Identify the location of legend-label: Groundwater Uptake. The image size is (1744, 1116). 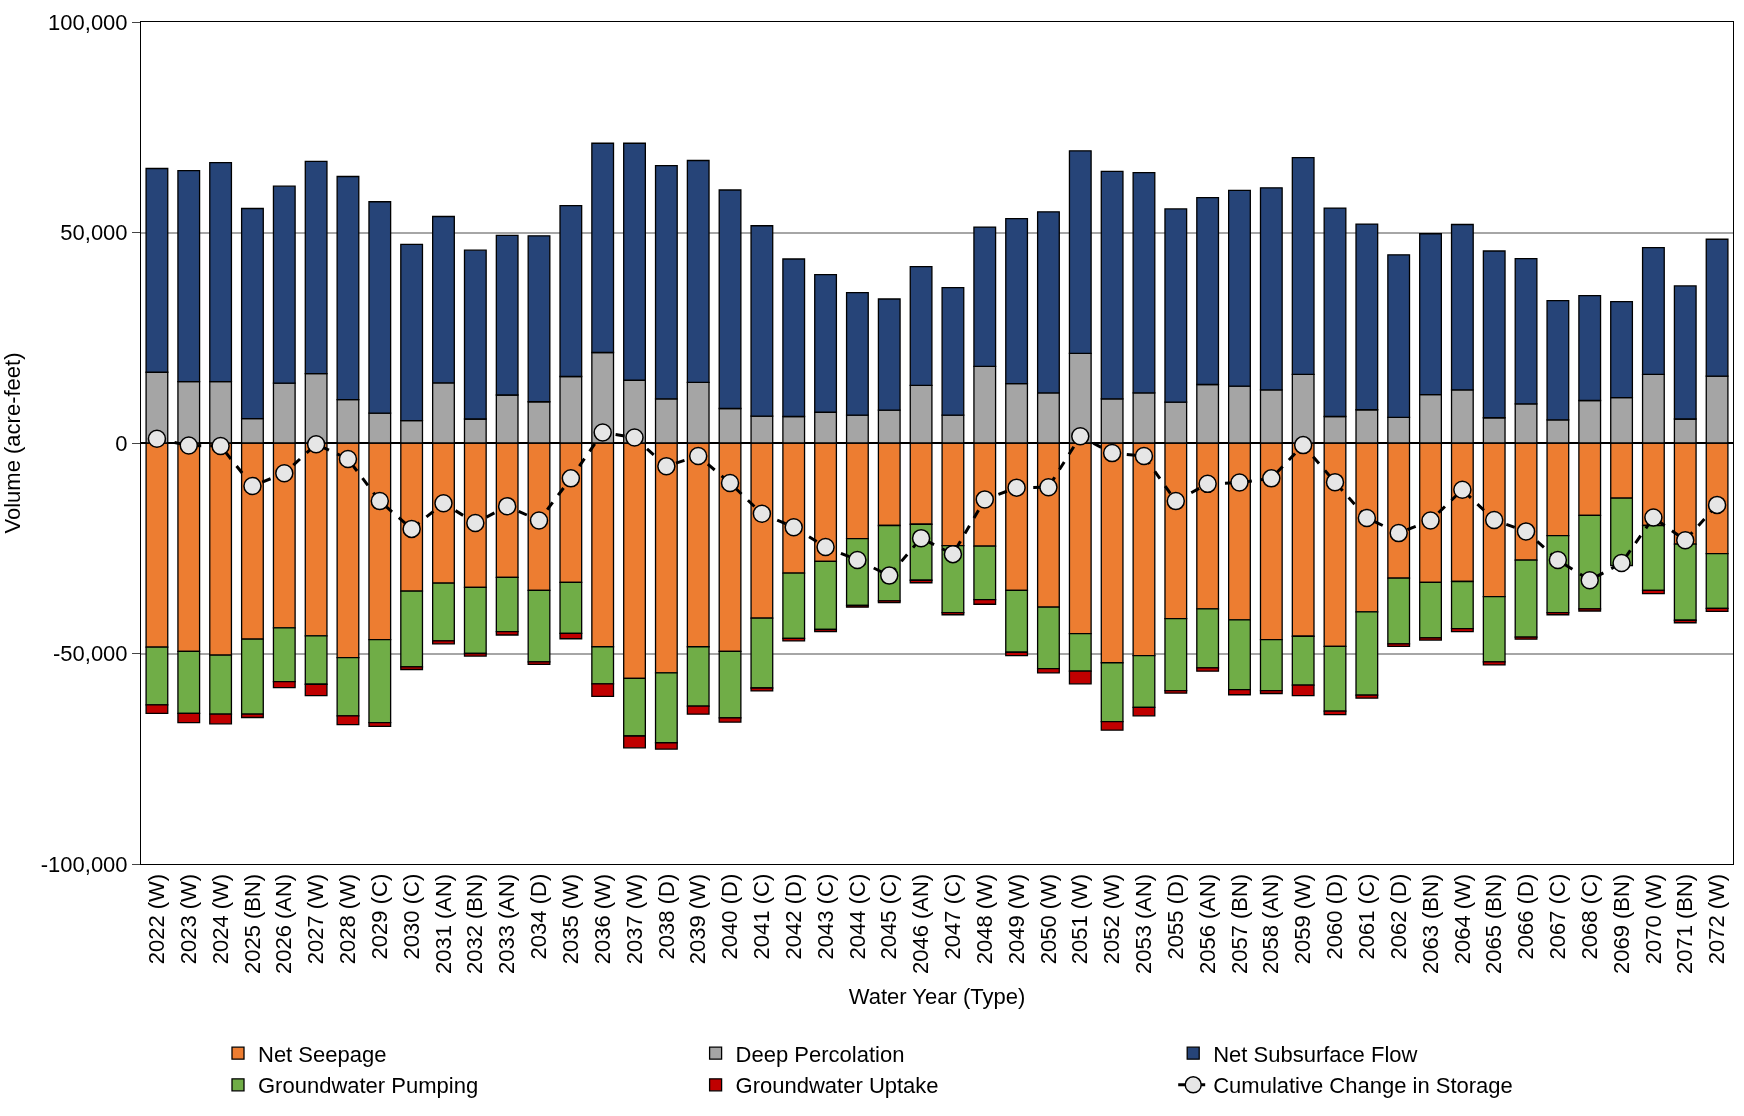
(837, 1086).